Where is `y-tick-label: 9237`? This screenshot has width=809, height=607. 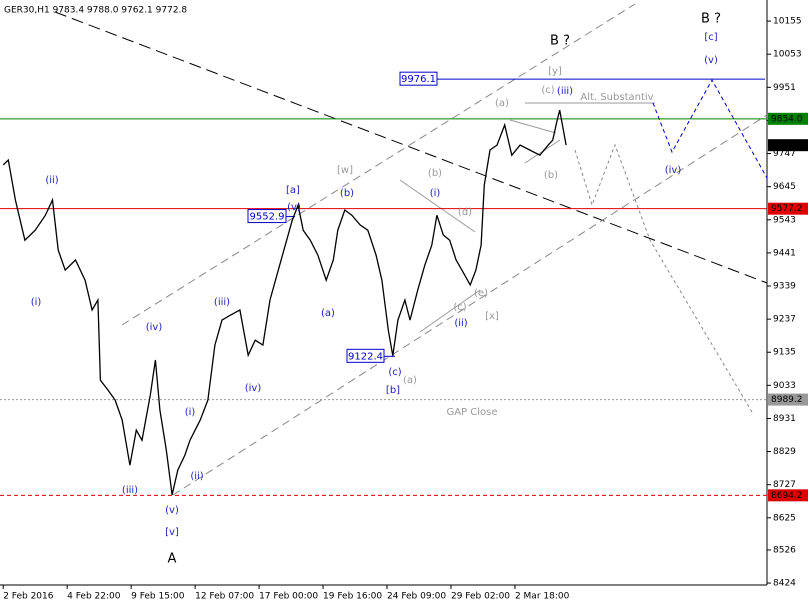 y-tick-label: 9237 is located at coordinates (784, 320).